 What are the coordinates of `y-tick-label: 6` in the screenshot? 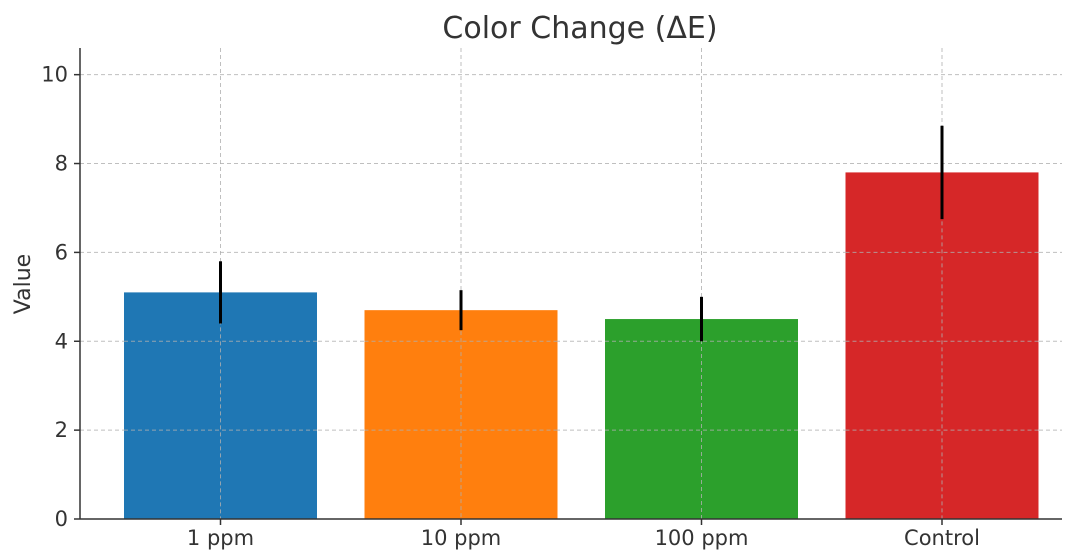 It's located at (61, 252).